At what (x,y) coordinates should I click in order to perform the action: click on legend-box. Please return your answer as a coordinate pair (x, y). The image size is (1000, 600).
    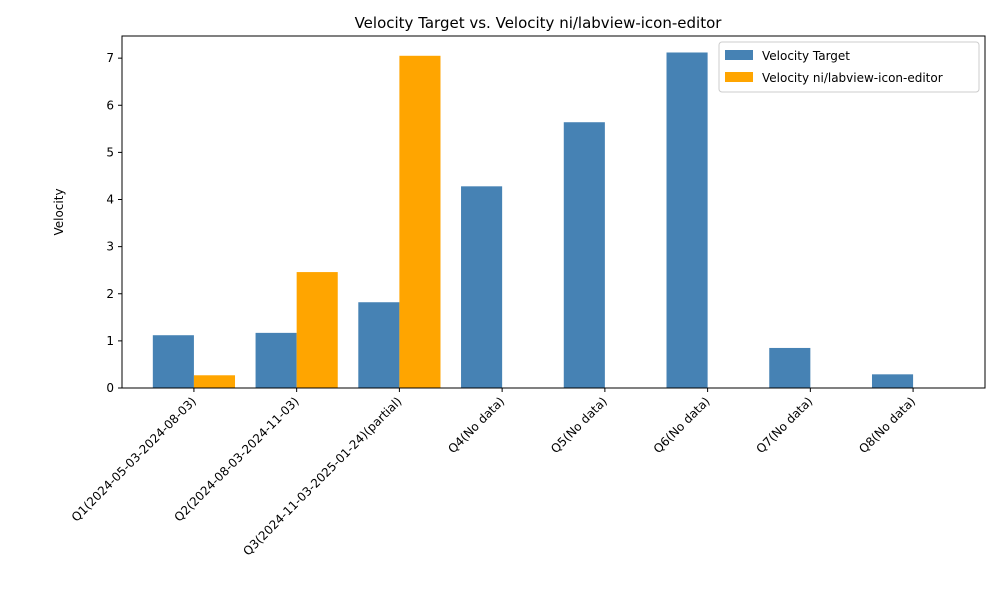
    Looking at the image, I should click on (849, 67).